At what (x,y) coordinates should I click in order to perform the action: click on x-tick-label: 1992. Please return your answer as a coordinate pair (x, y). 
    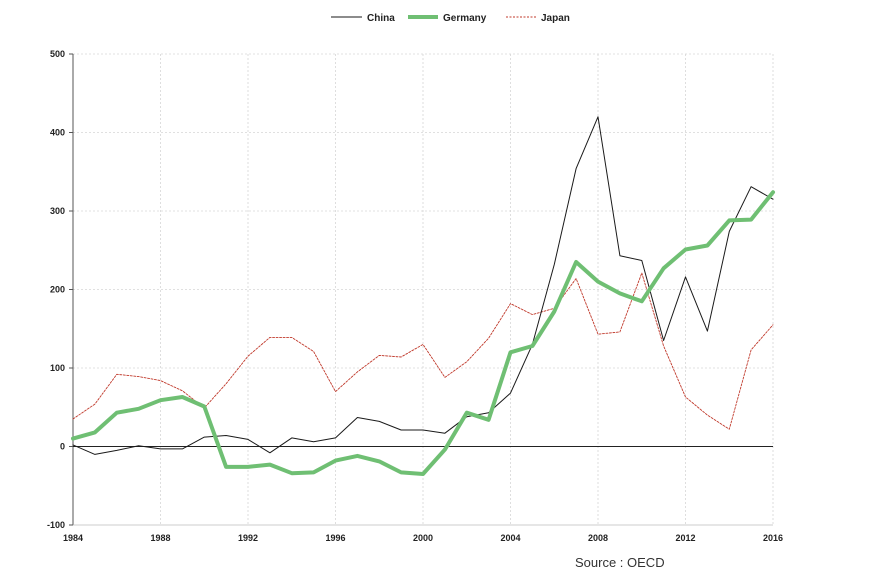
    Looking at the image, I should click on (248, 538).